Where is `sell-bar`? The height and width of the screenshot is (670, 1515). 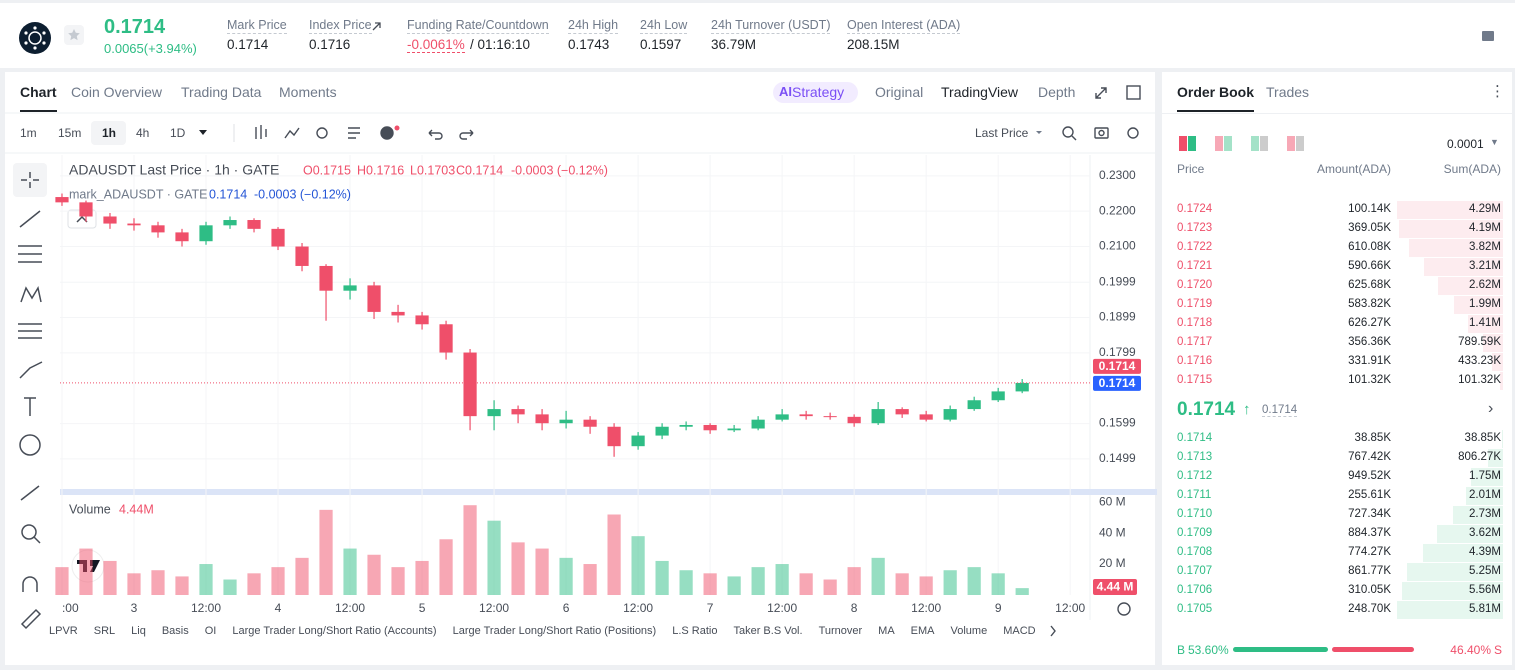
sell-bar is located at coordinates (1373, 649).